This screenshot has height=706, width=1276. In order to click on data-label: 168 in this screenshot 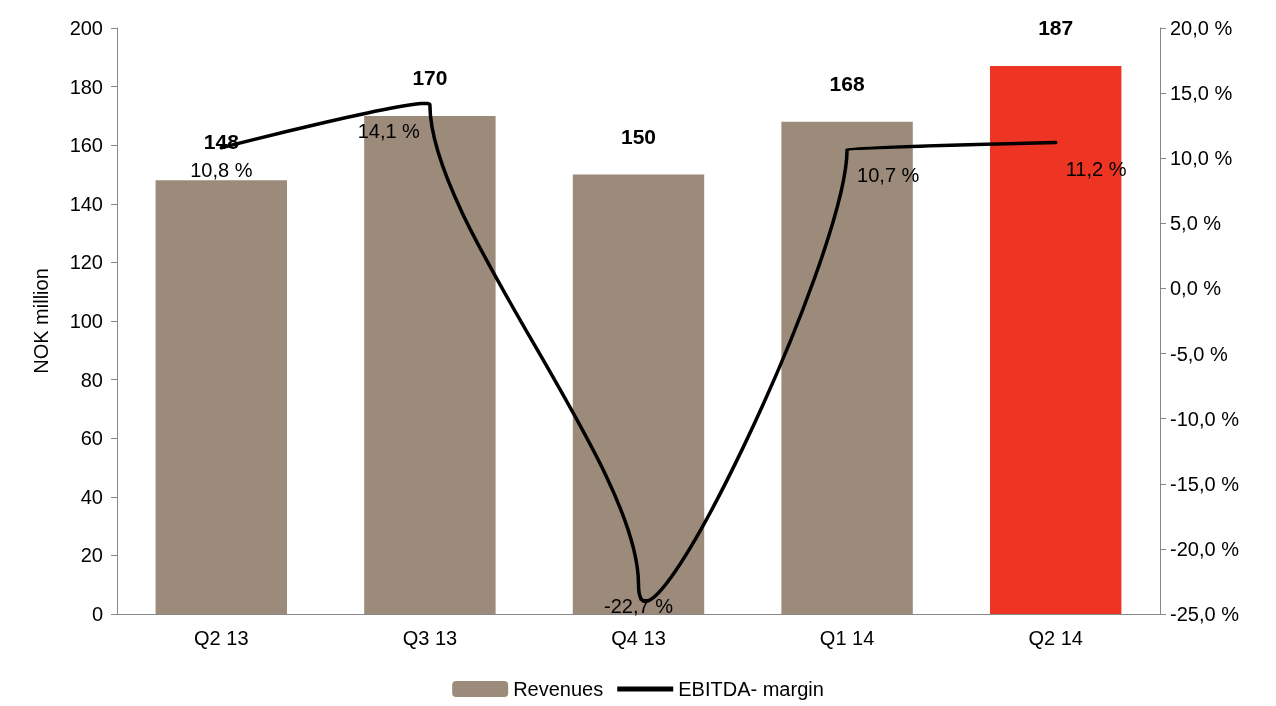, I will do `click(847, 83)`.